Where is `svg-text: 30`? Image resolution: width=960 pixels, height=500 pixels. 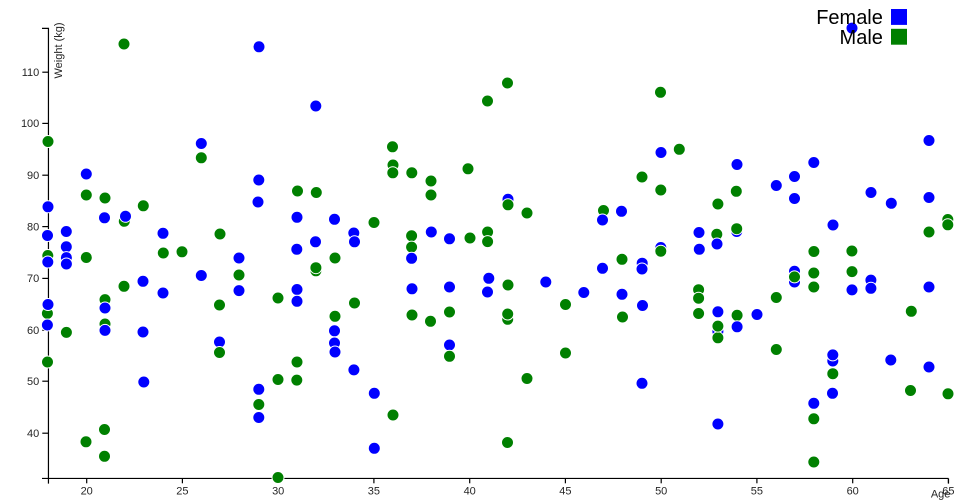
svg-text: 30 is located at coordinates (278, 491).